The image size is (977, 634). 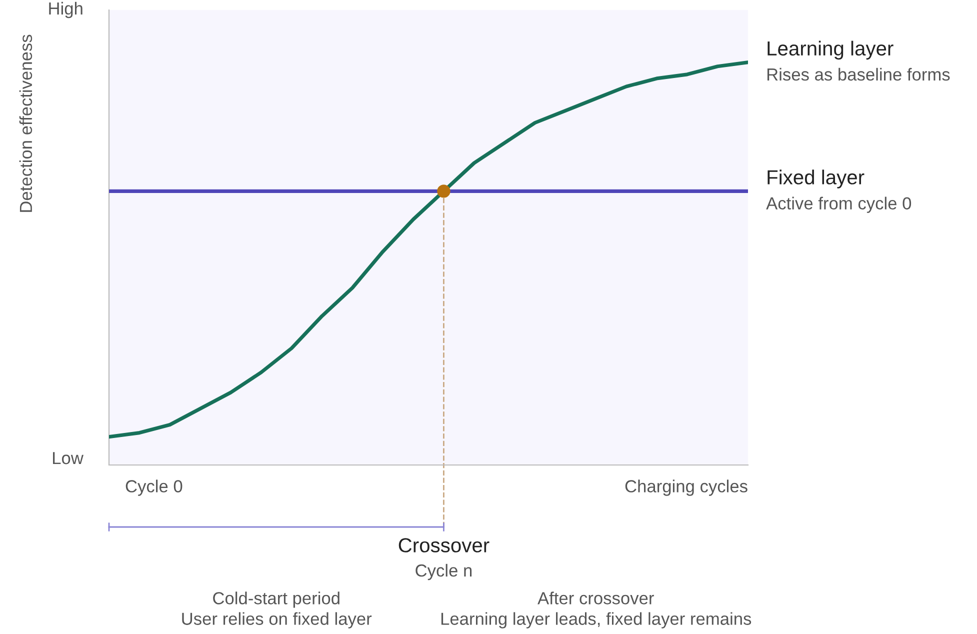 What do you see at coordinates (839, 204) in the screenshot?
I see `text: Active from cycle 0` at bounding box center [839, 204].